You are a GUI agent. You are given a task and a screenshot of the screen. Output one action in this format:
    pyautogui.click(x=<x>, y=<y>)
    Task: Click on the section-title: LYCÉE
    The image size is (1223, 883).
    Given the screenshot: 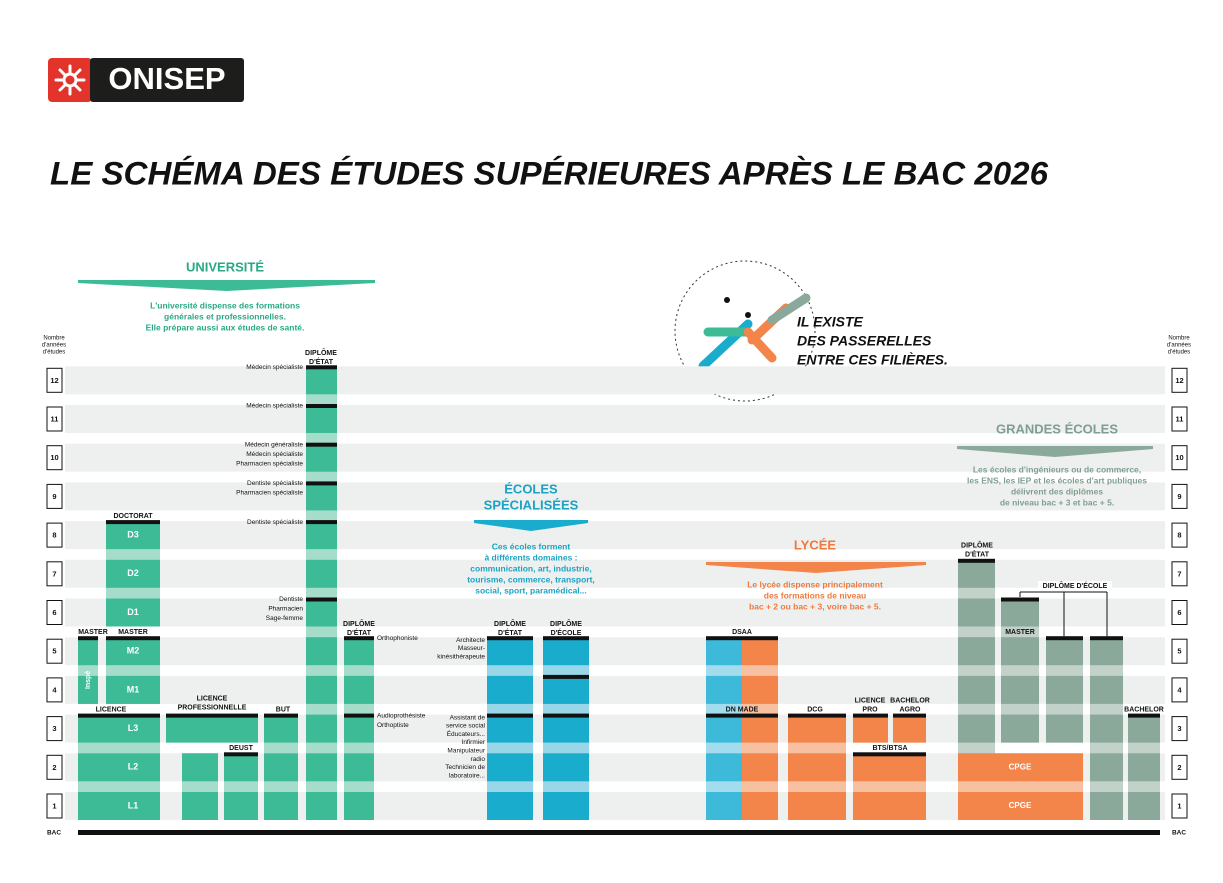 What is the action you would take?
    pyautogui.click(x=815, y=544)
    